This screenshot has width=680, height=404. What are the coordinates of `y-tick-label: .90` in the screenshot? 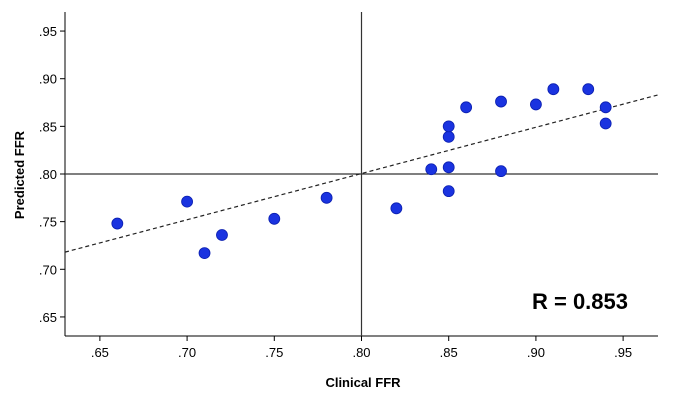 It's located at (48, 79).